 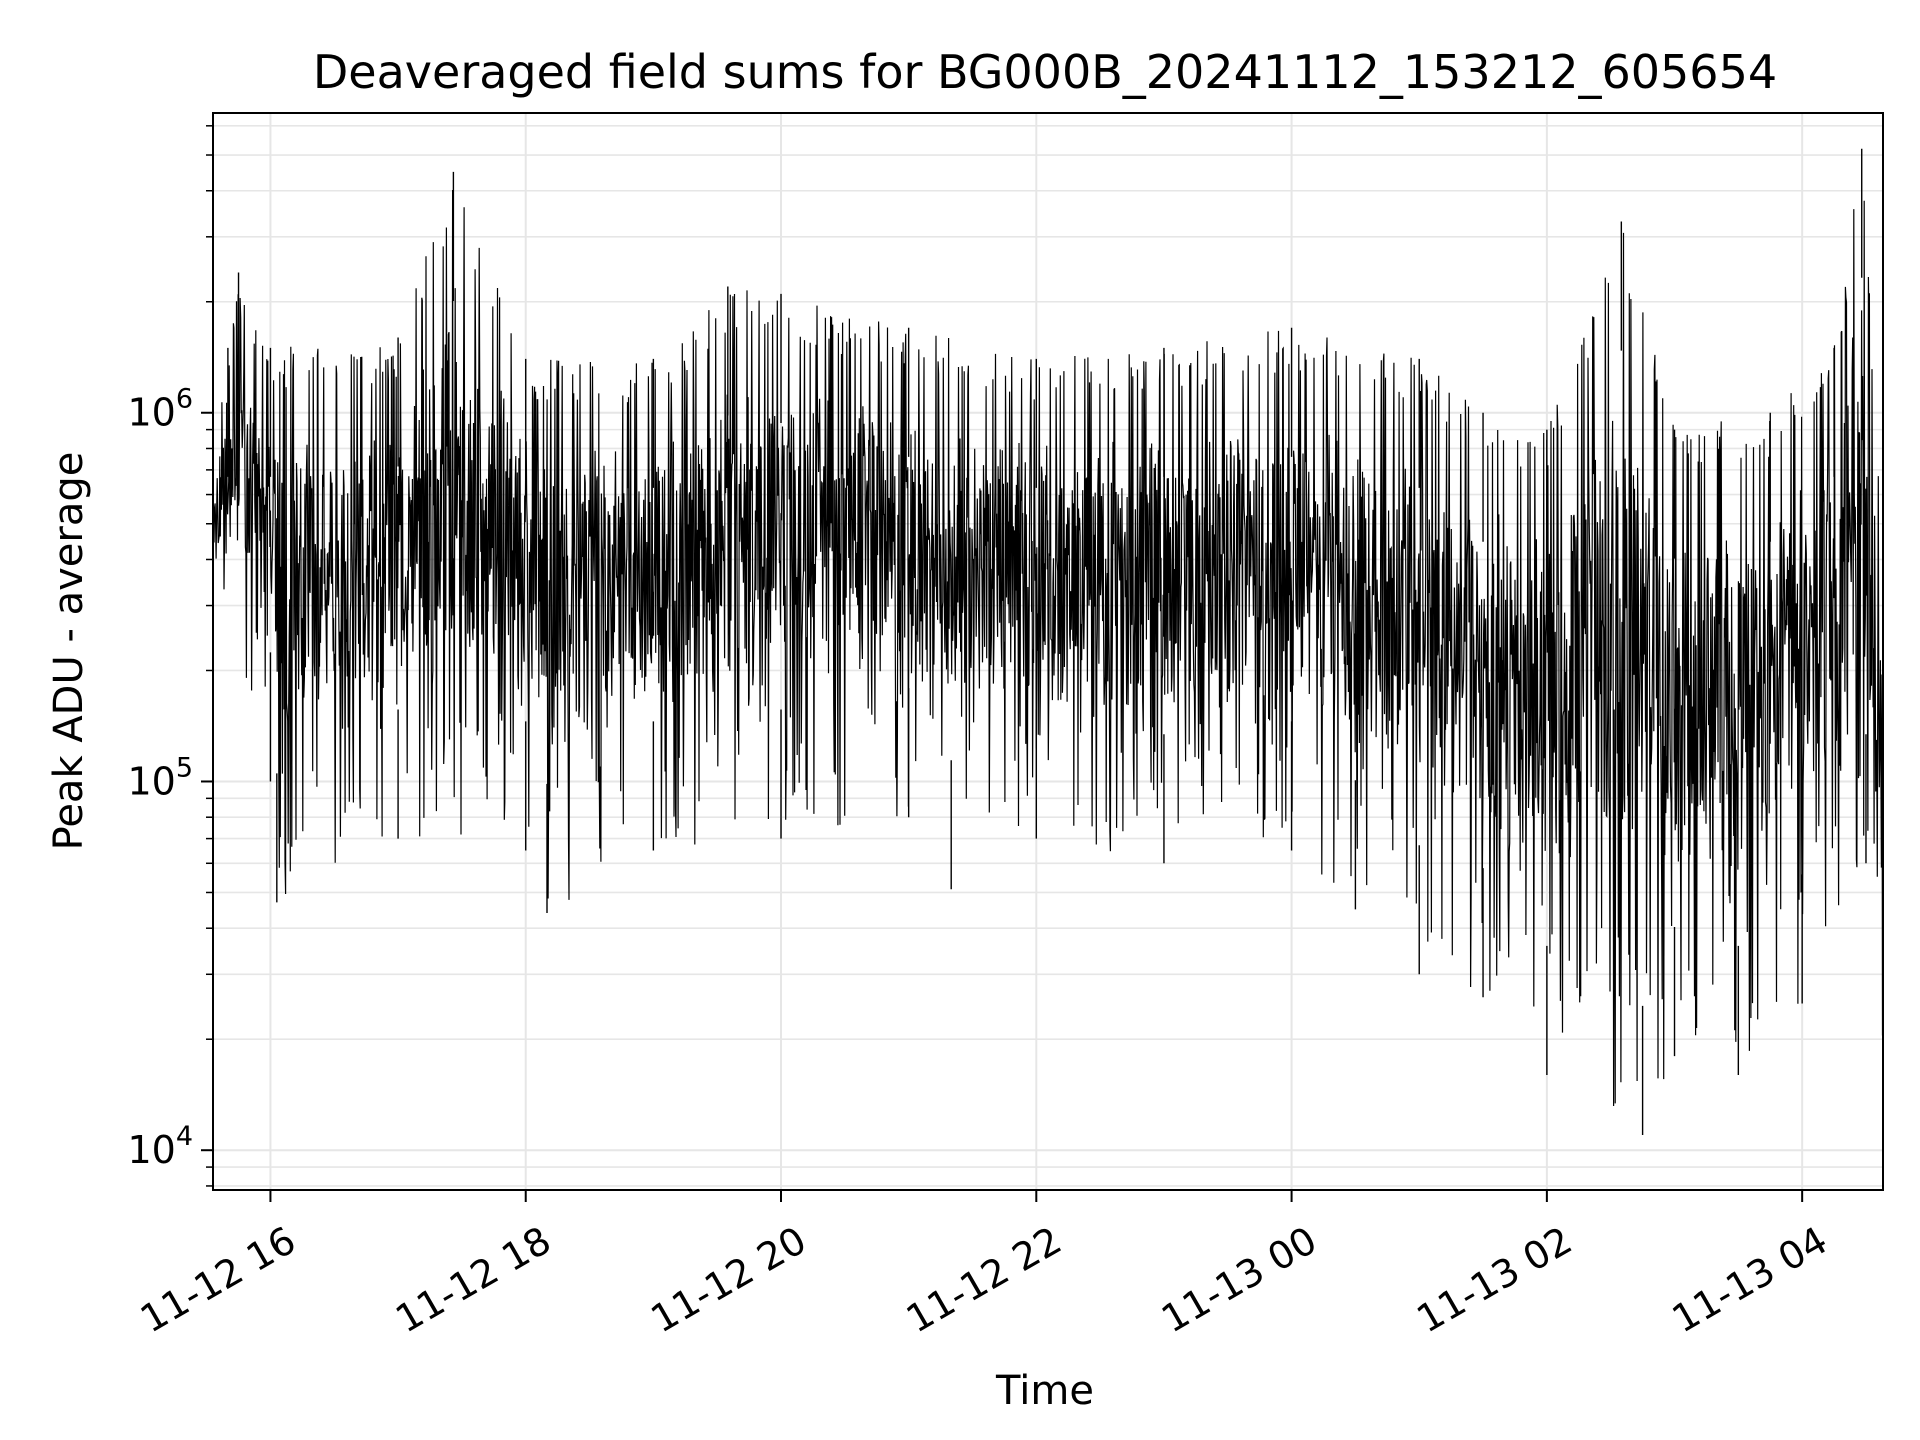 I want to click on y-tick-label-2: 10⁶, so click(x=160, y=409).